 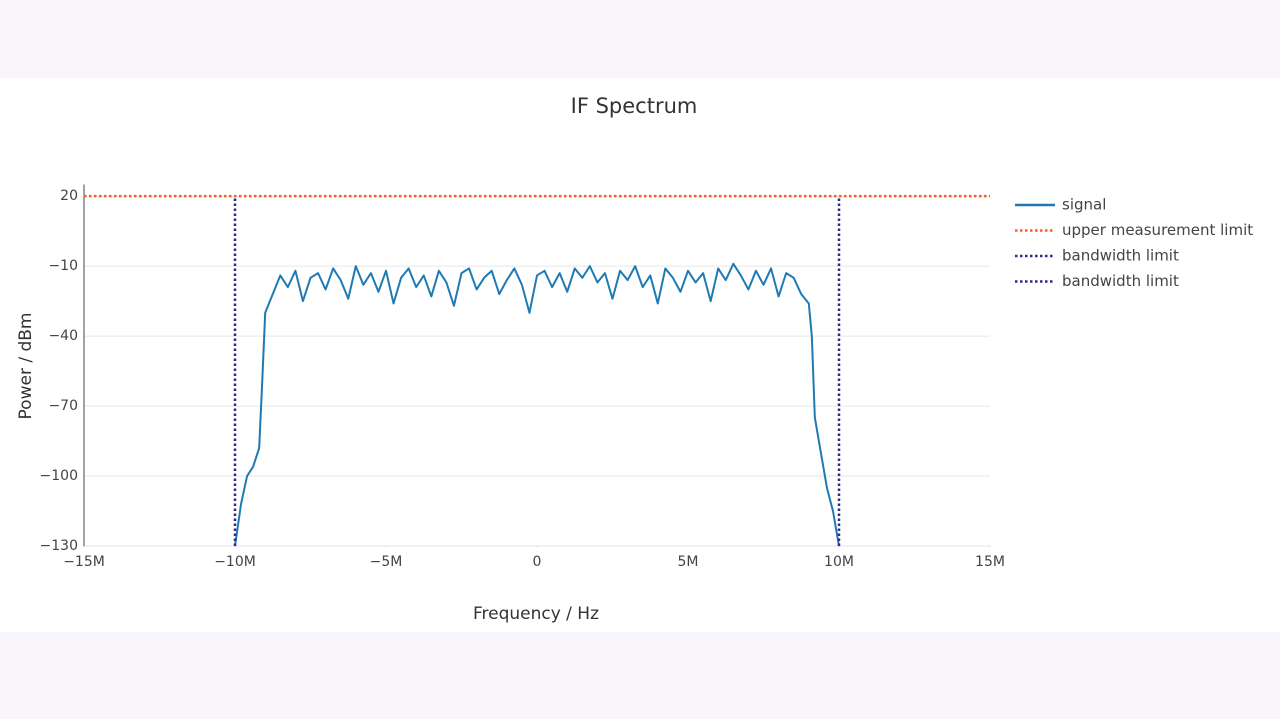 I want to click on x-tick-label: 15M, so click(x=990, y=562).